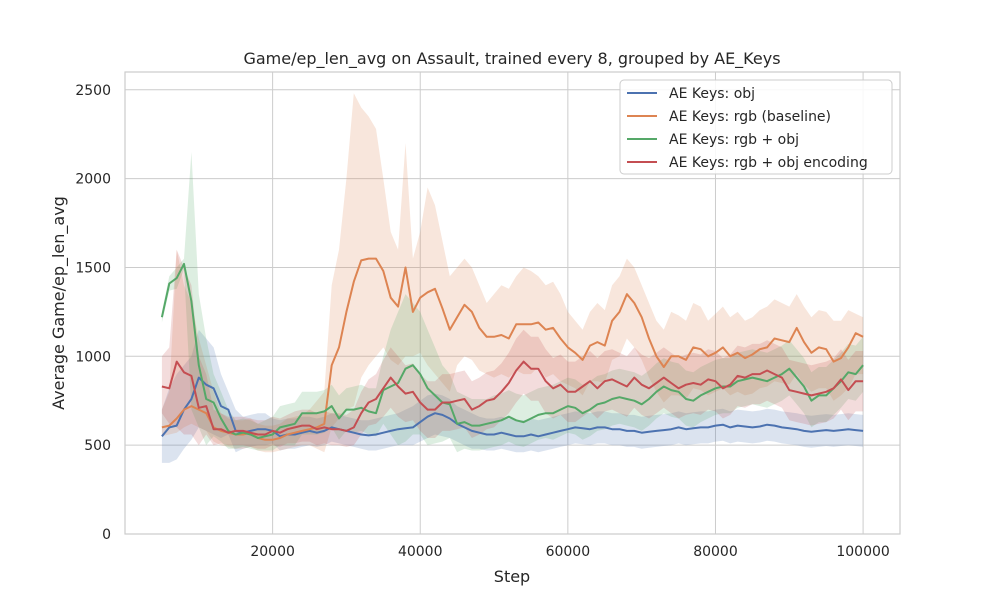 The image size is (1000, 600). What do you see at coordinates (862, 552) in the screenshot?
I see `x-tick-label: 100000` at bounding box center [862, 552].